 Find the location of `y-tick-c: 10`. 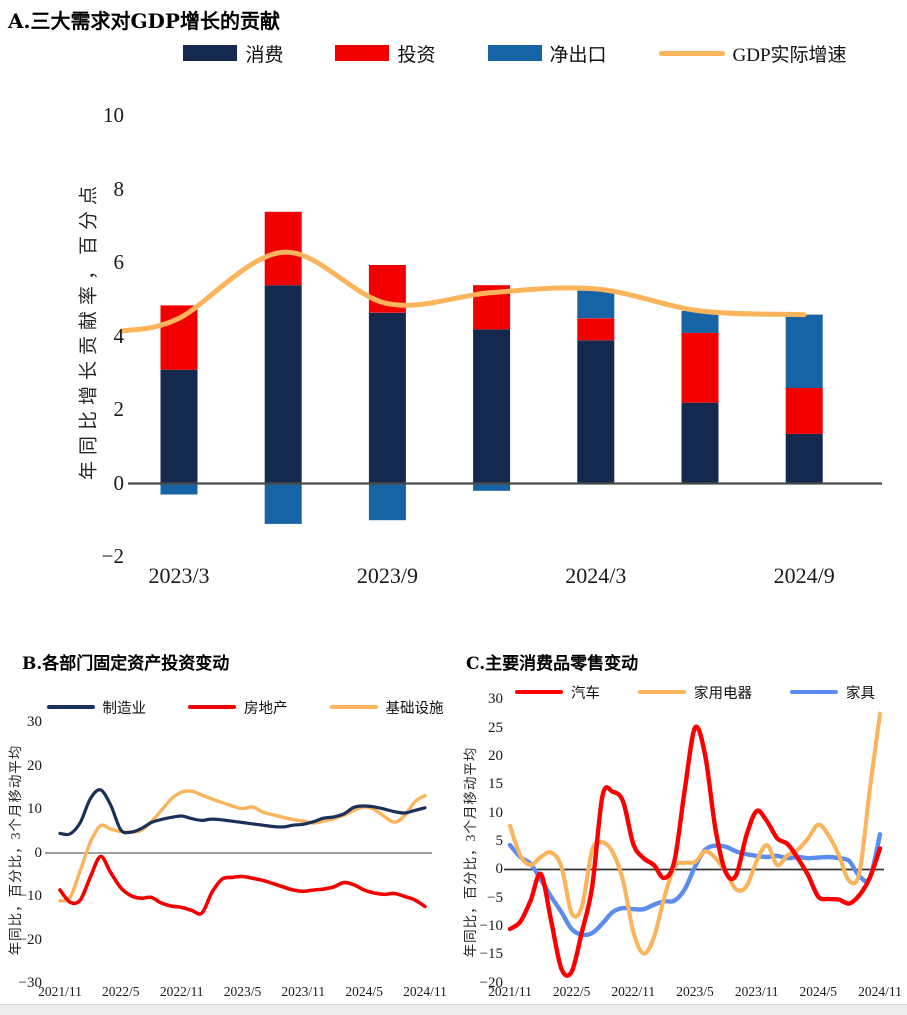

y-tick-c: 10 is located at coordinates (495, 812).